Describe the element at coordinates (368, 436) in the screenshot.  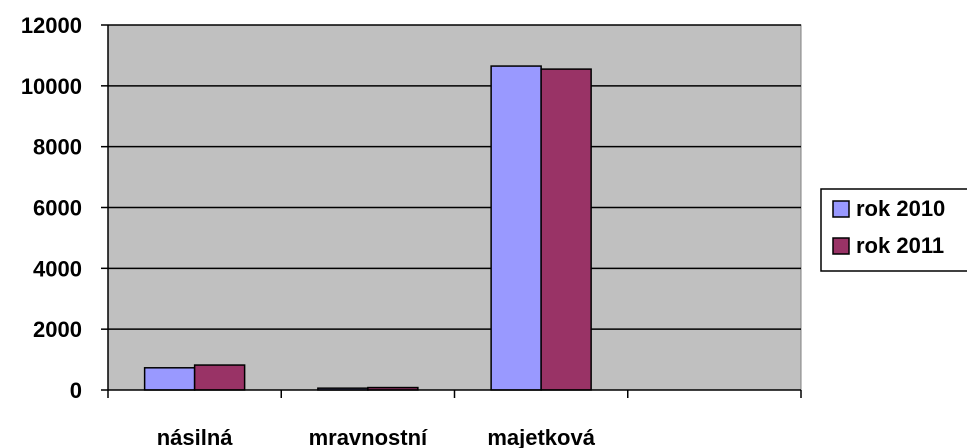
I see `category-label: mravnostní` at that location.